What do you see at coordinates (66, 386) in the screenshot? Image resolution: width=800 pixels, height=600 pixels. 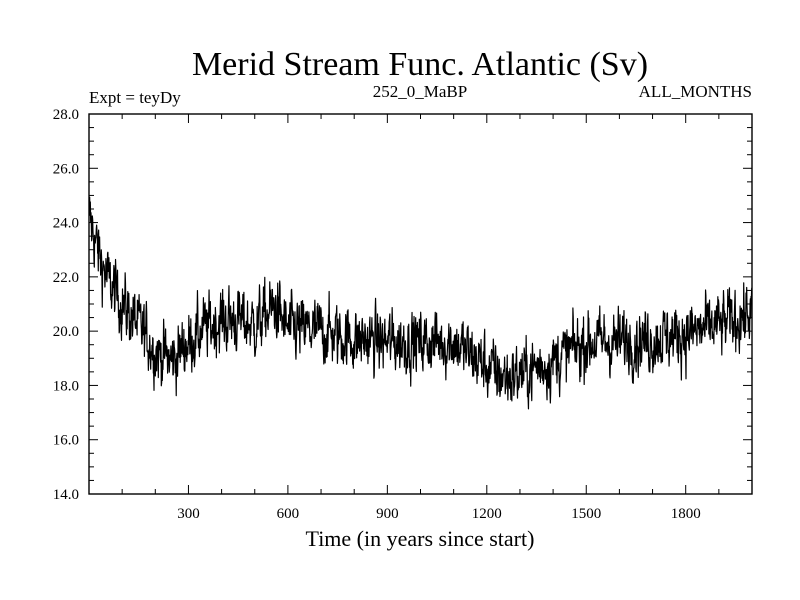 I see `y-tick-label: 18.0` at bounding box center [66, 386].